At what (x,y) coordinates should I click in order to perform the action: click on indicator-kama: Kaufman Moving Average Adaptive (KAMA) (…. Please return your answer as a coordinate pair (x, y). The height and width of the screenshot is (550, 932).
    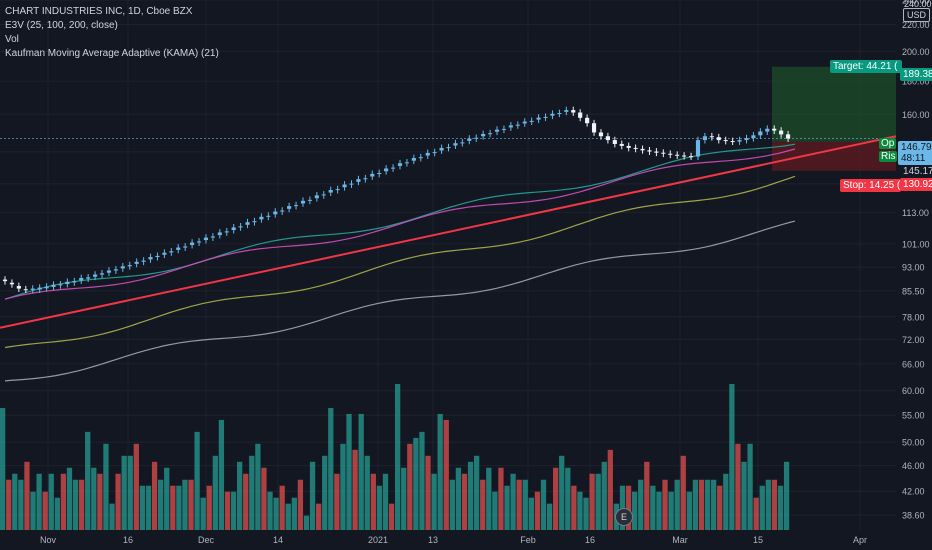
    Looking at the image, I should click on (112, 53).